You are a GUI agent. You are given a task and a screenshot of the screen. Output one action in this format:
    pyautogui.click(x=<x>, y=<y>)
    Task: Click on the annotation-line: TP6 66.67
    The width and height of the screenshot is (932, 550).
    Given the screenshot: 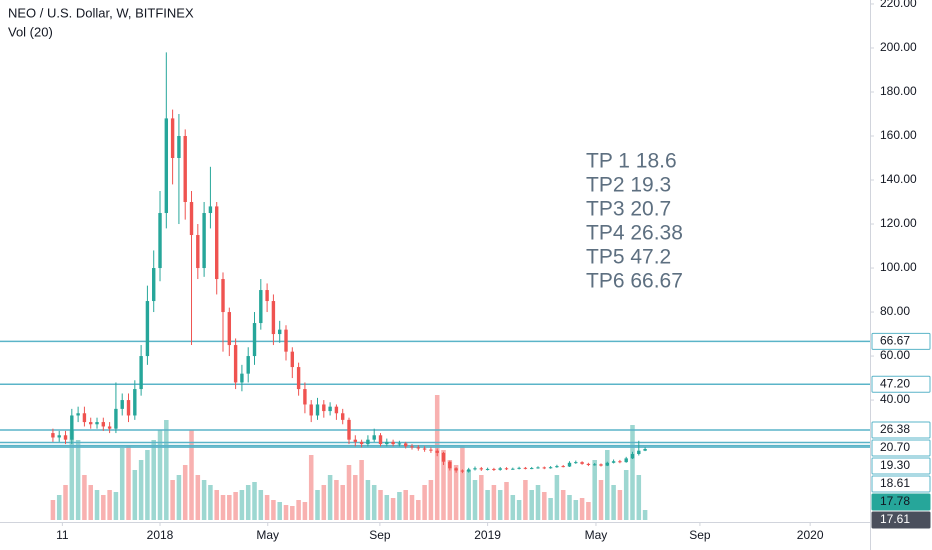 What is the action you would take?
    pyautogui.click(x=634, y=281)
    